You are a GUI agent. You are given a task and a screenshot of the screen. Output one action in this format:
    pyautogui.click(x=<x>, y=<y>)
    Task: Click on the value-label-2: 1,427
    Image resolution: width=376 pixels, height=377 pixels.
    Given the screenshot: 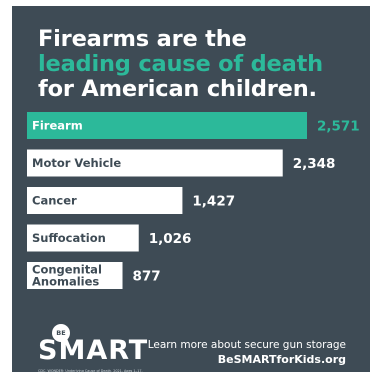 What is the action you would take?
    pyautogui.click(x=213, y=202)
    